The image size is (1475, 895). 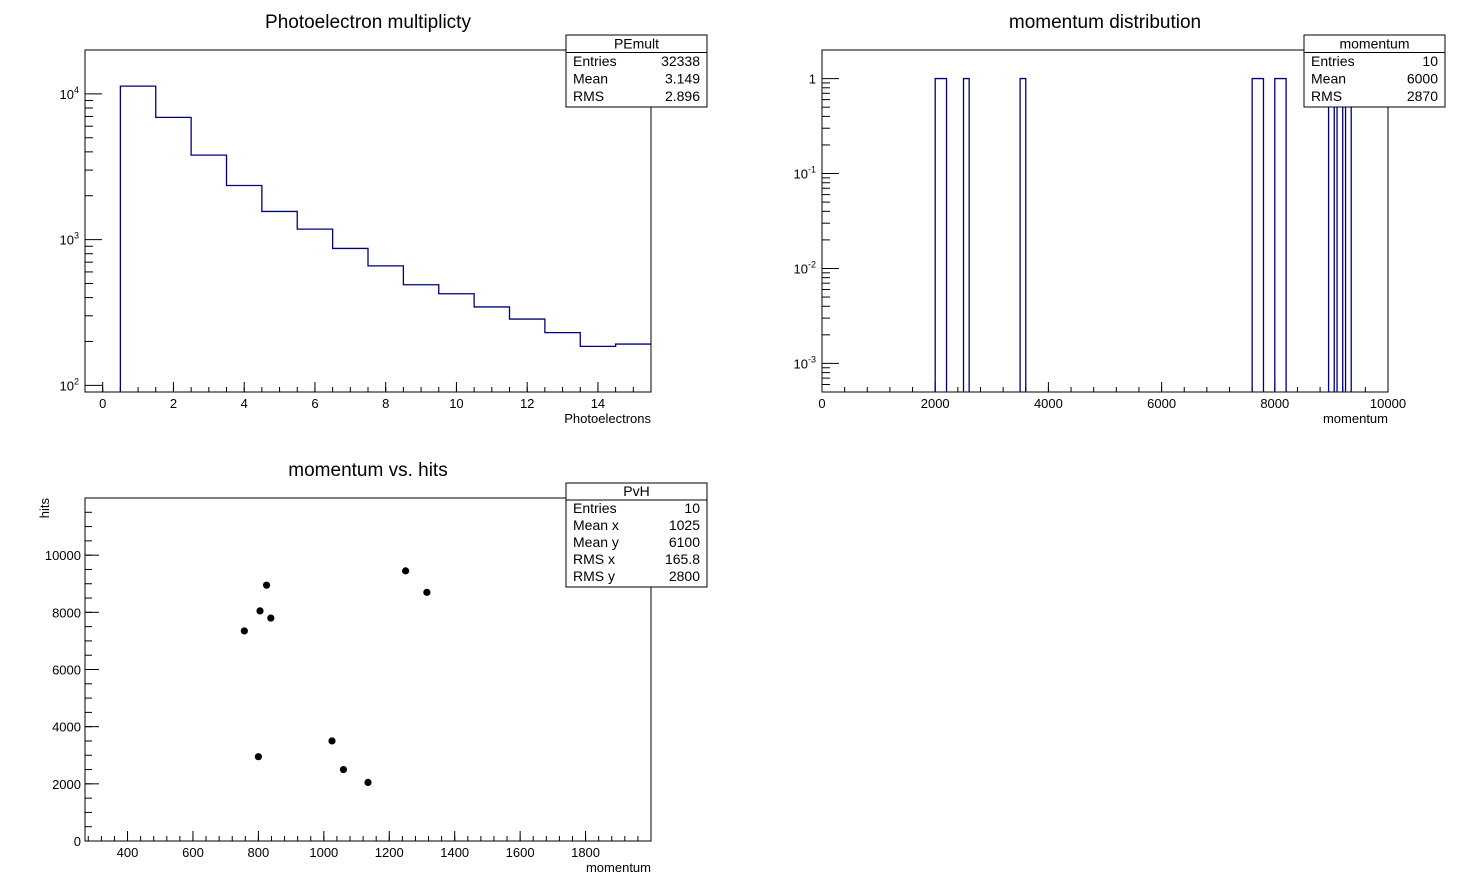 What do you see at coordinates (1422, 96) in the screenshot?
I see `stats-row-value: 2870` at bounding box center [1422, 96].